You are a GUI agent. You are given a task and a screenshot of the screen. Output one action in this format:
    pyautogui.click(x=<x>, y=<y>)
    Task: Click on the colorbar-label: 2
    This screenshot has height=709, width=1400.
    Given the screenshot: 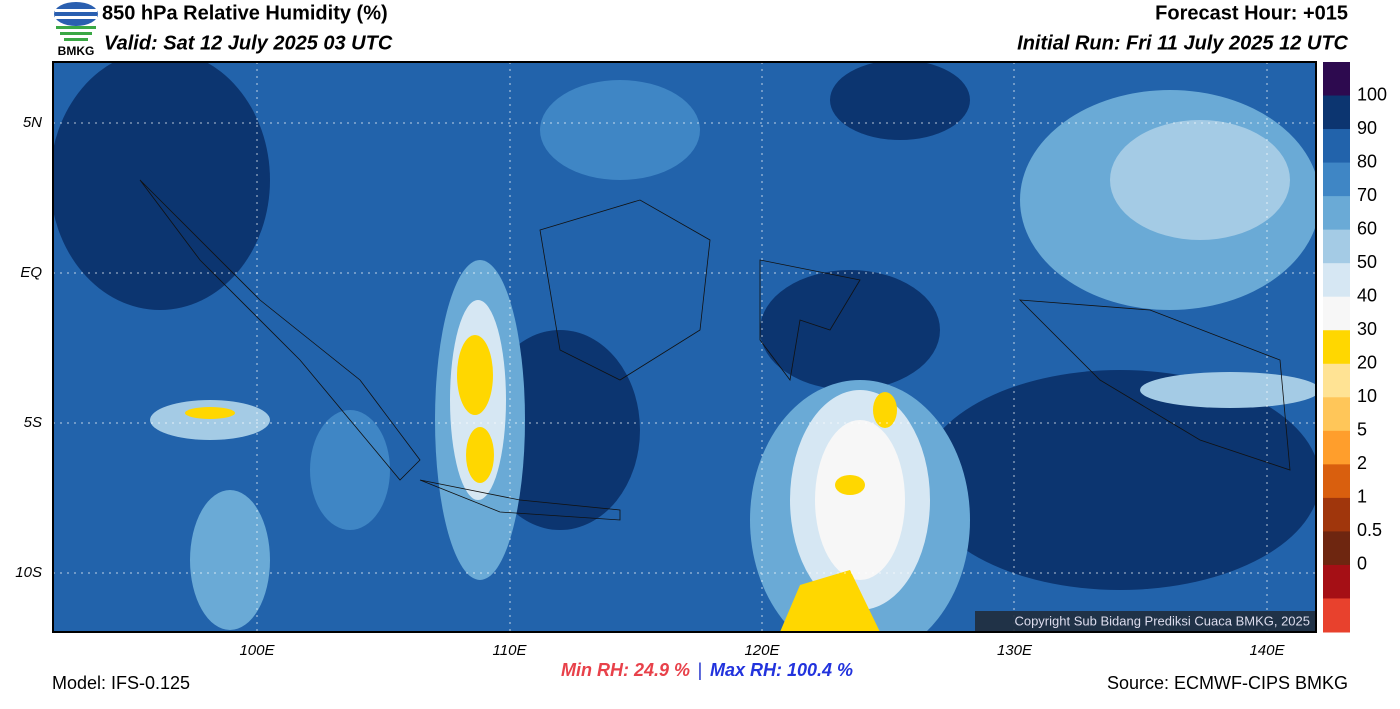 What is the action you would take?
    pyautogui.click(x=1362, y=463)
    